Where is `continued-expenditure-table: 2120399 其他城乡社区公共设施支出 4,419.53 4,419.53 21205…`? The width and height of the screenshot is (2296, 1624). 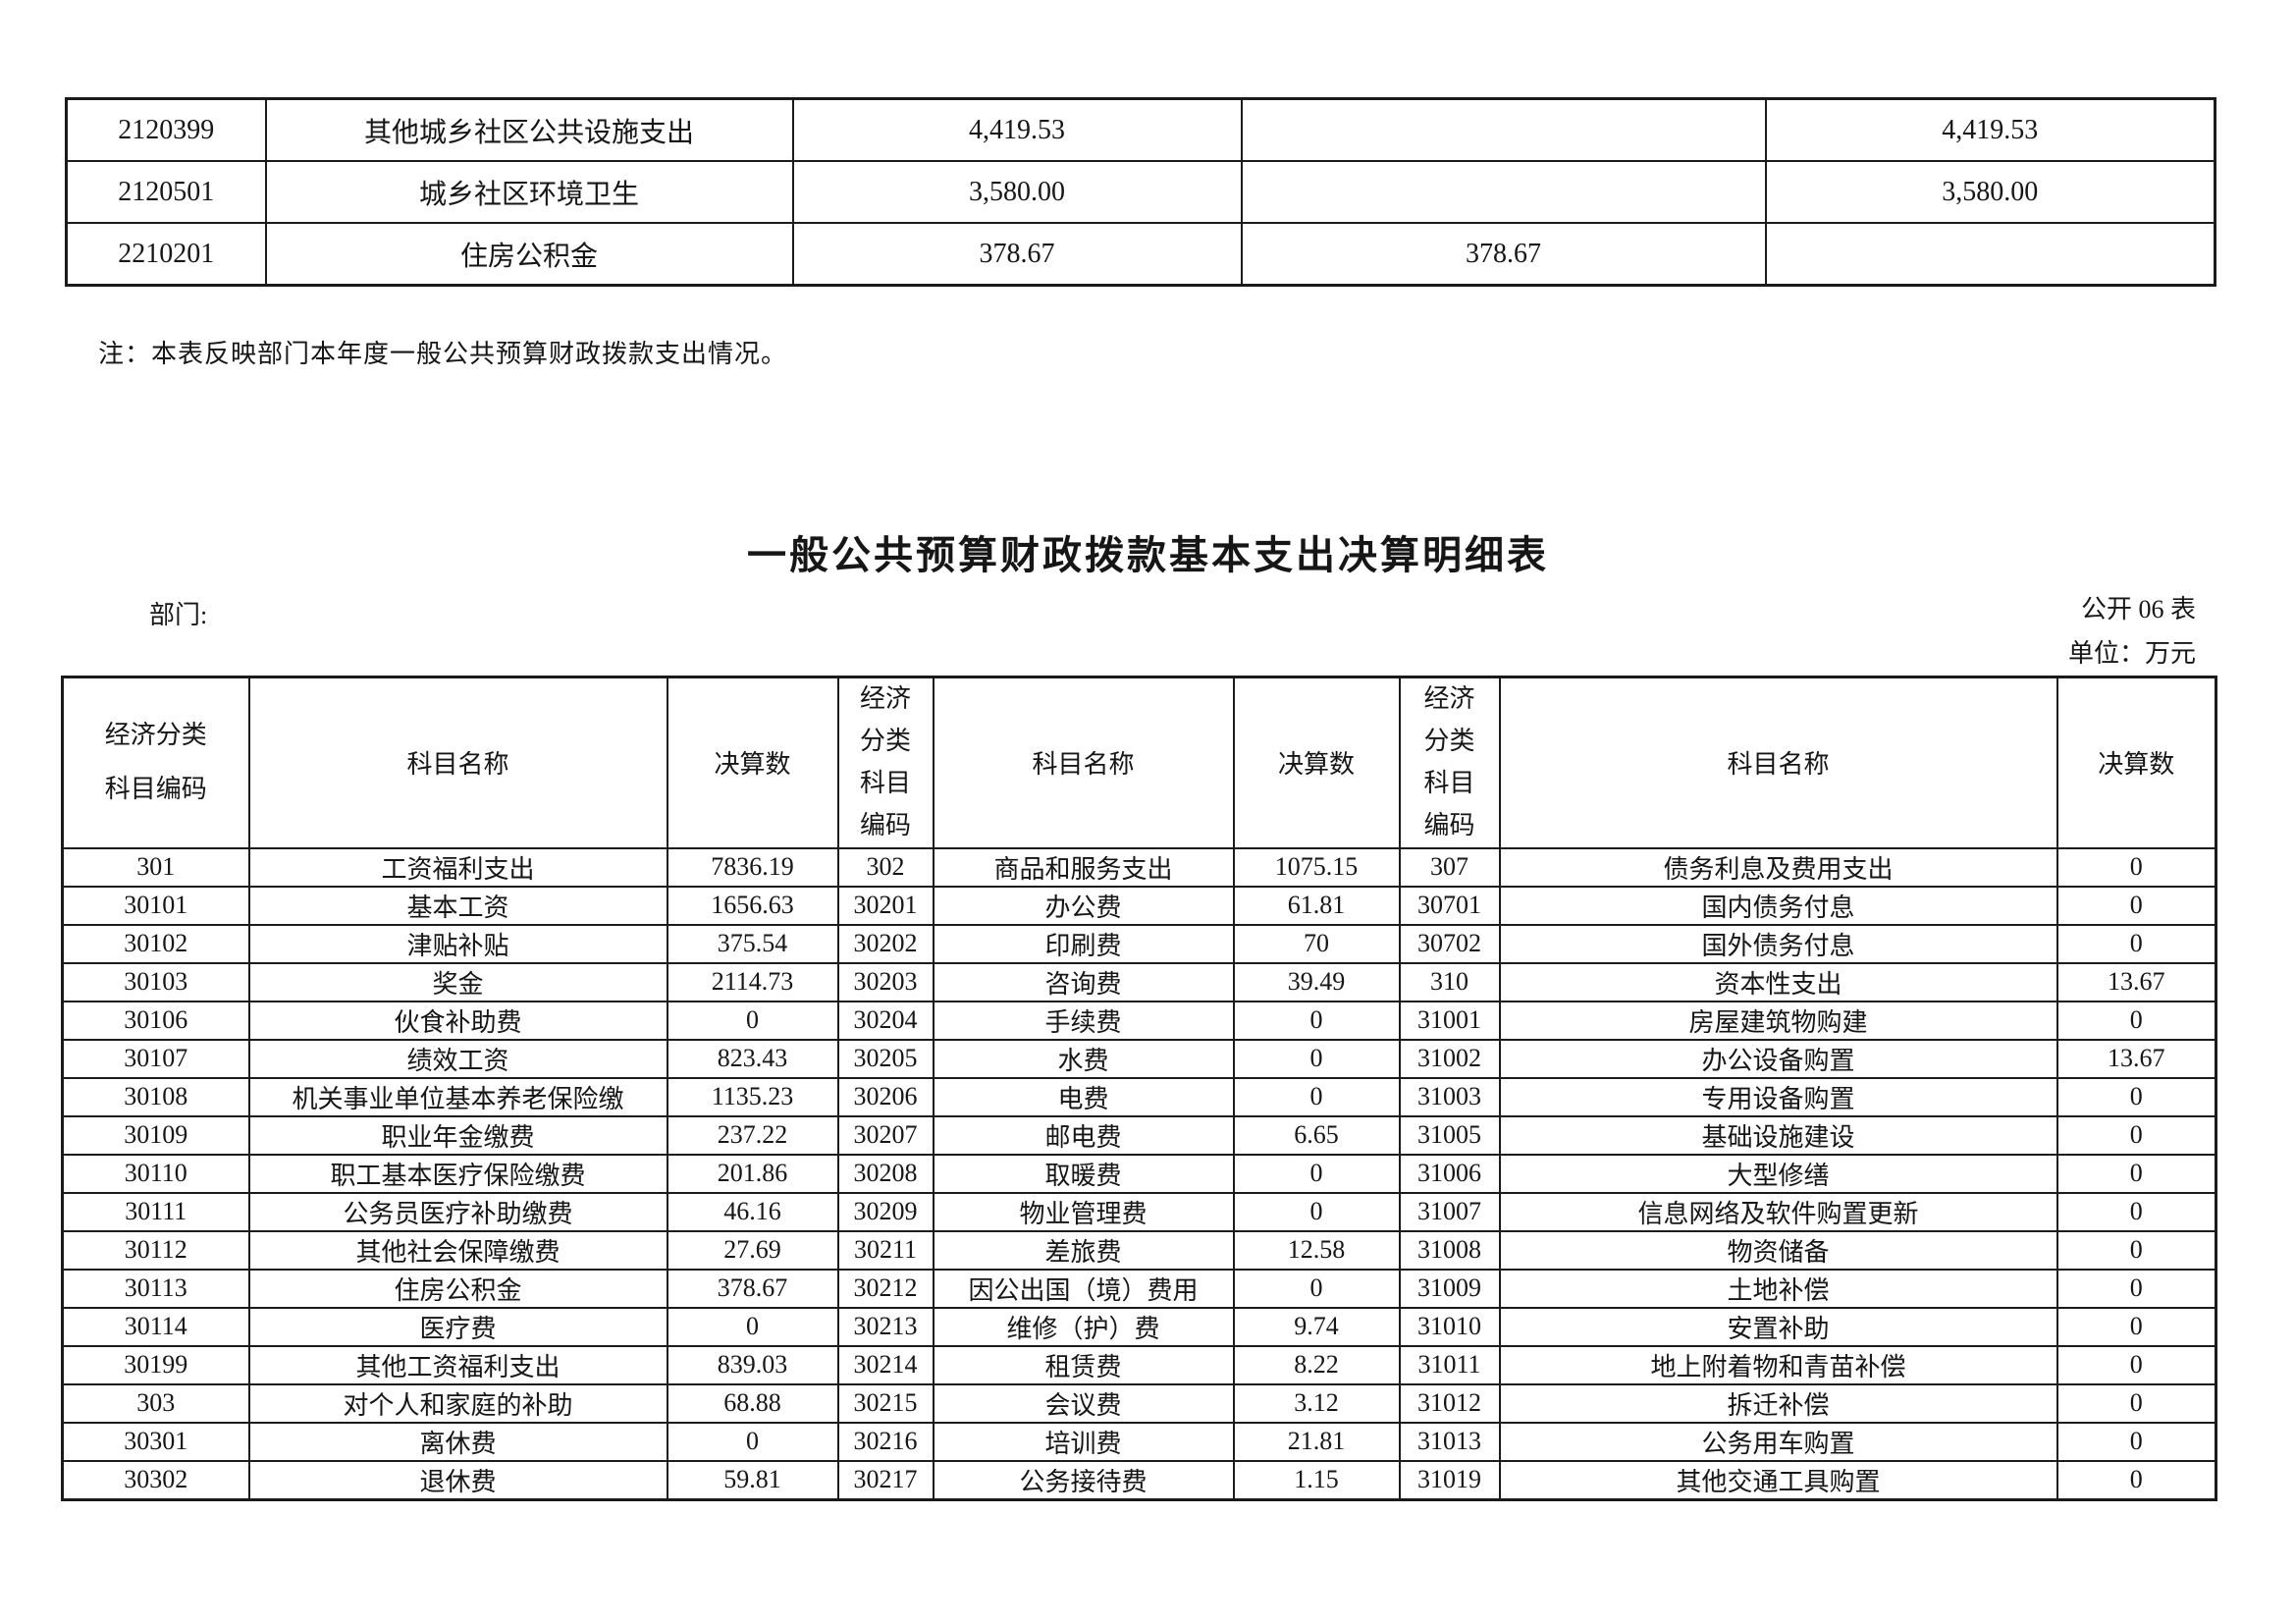 continued-expenditure-table: 2120399 其他城乡社区公共设施支出 4,419.53 4,419.53 21205… is located at coordinates (1140, 192).